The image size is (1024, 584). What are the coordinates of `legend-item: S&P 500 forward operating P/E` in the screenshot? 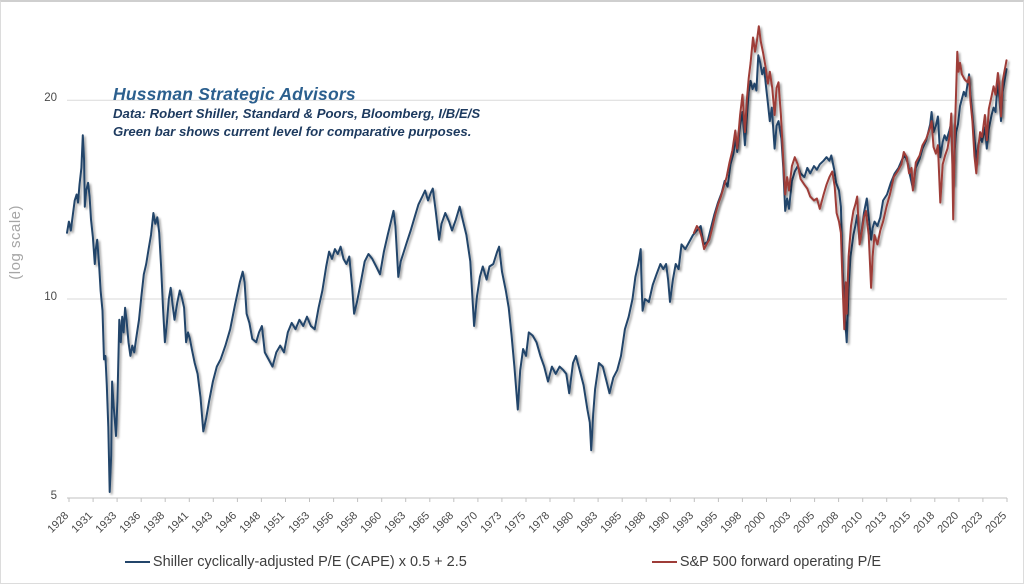 It's located at (766, 562).